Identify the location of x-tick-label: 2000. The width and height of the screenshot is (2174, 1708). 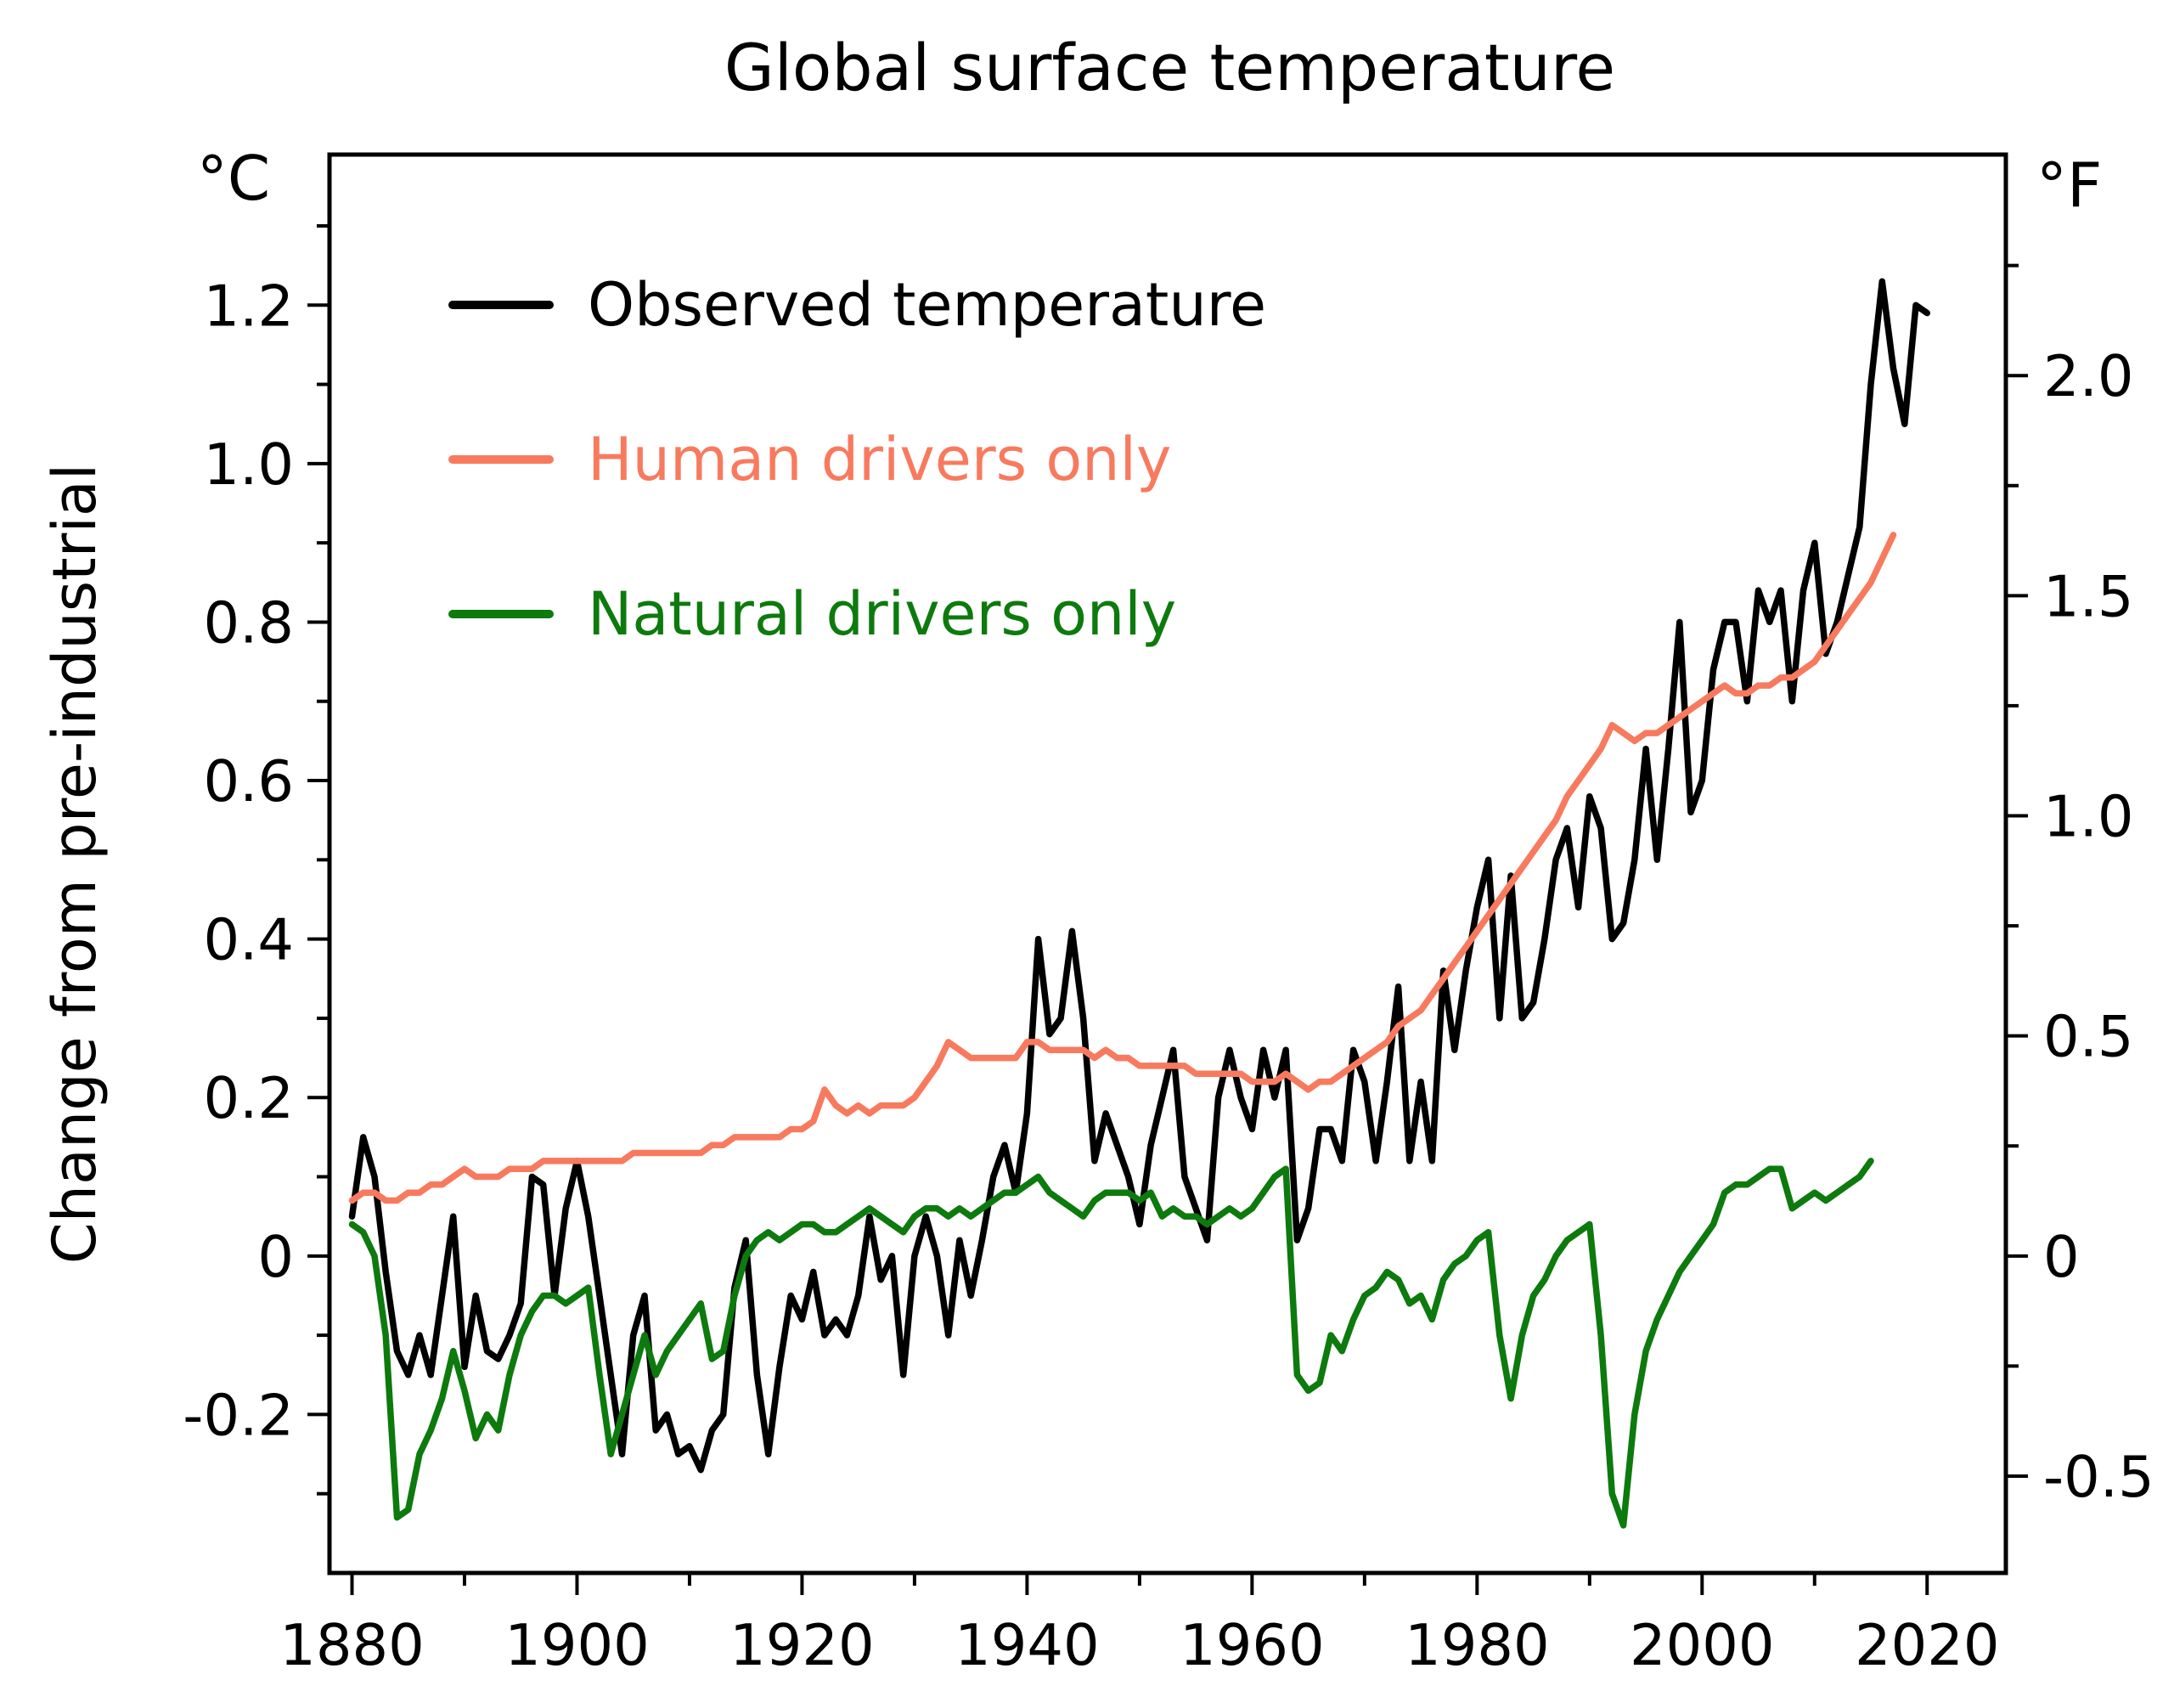
(1702, 1645).